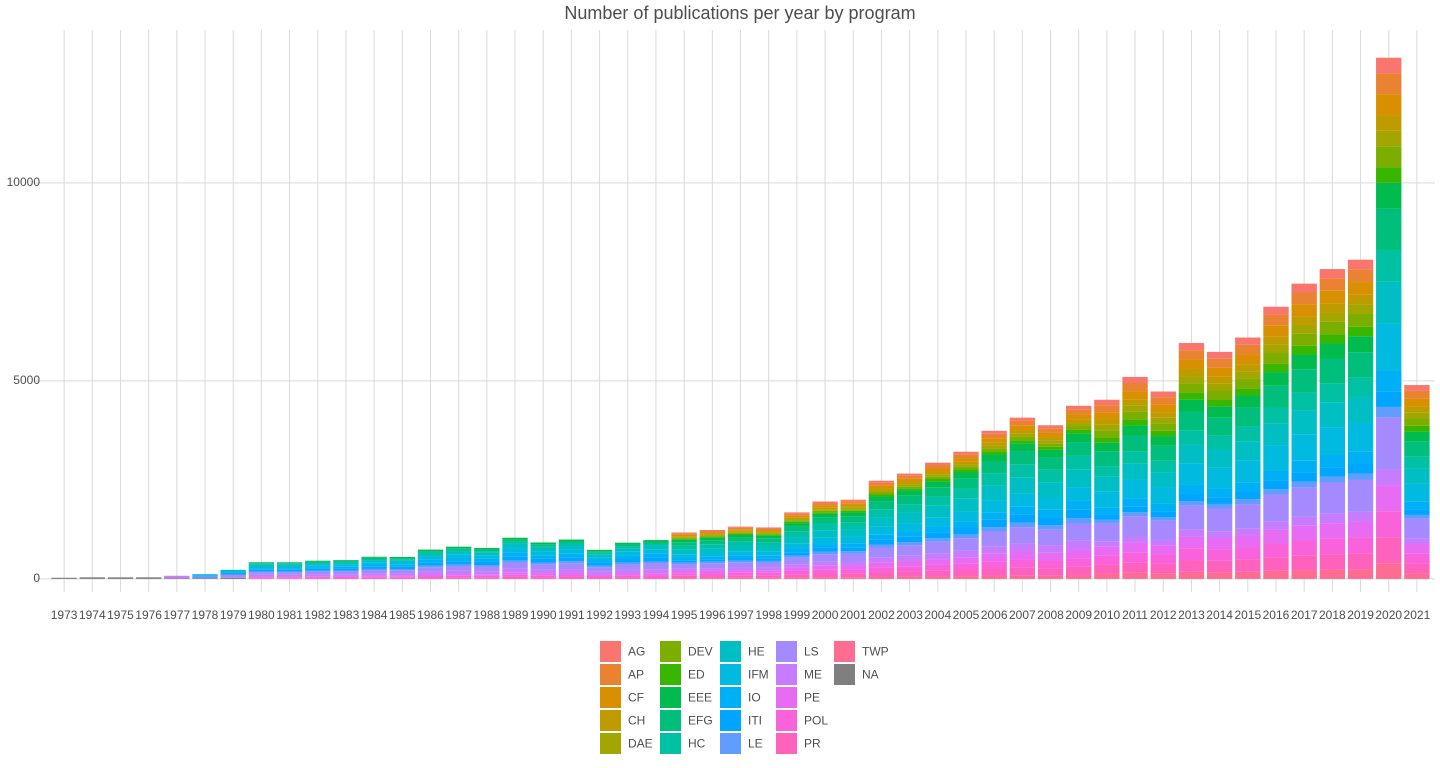  Describe the element at coordinates (700, 721) in the screenshot. I see `legend-label: EFG` at that location.